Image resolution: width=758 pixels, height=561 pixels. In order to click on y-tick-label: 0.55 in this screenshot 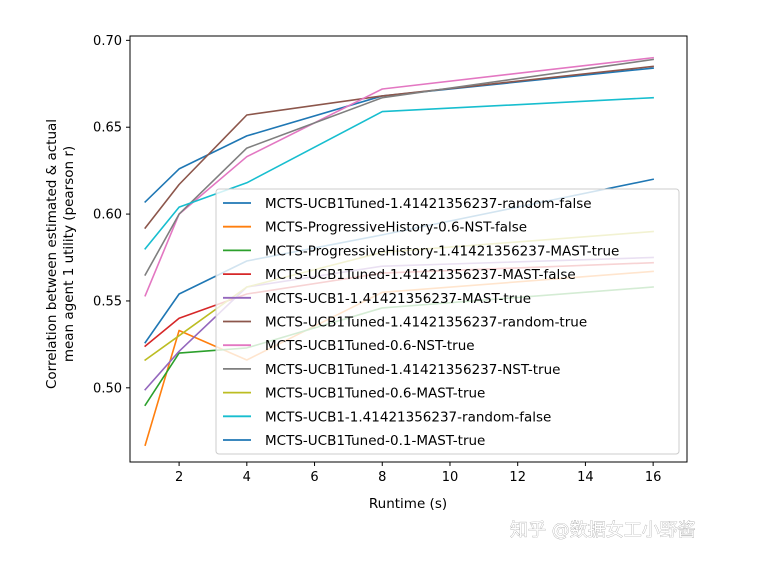, I will do `click(107, 301)`.